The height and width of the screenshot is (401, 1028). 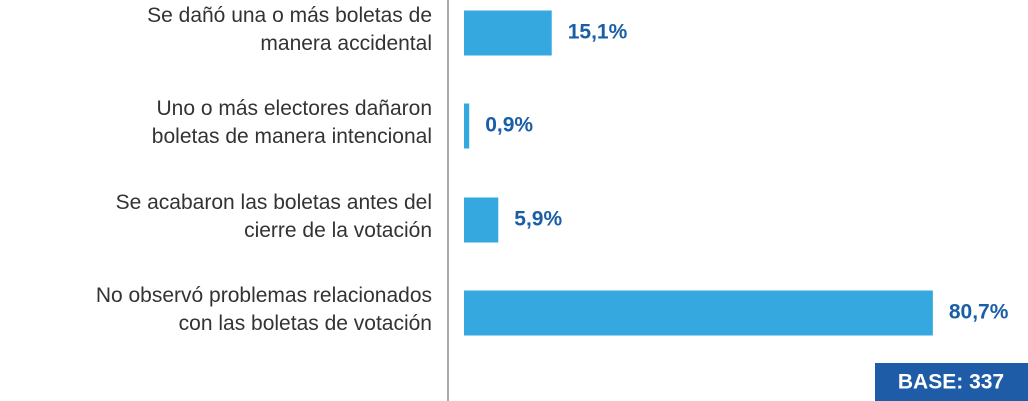 What do you see at coordinates (979, 312) in the screenshot?
I see `value-label: 80,7%` at bounding box center [979, 312].